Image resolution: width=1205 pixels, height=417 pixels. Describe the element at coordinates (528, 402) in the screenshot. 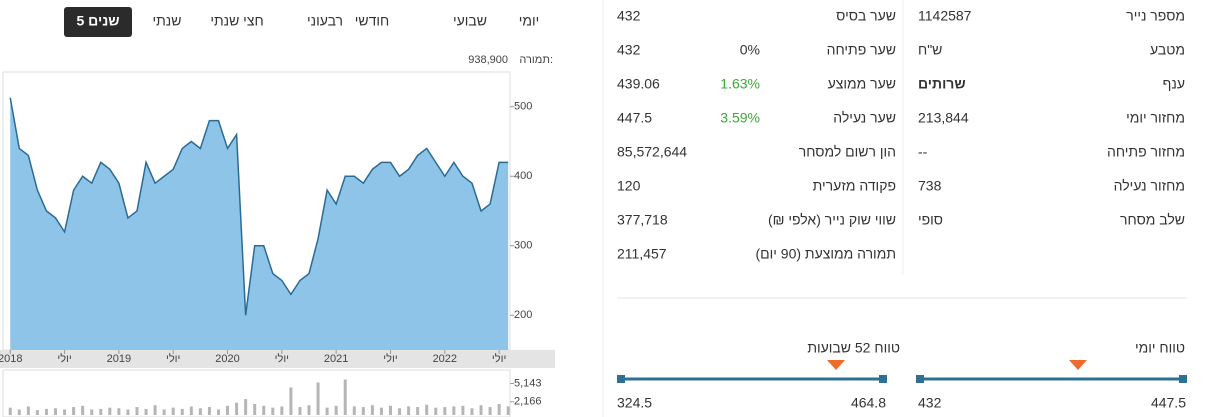

I see `y-tick-label: 2,166` at that location.